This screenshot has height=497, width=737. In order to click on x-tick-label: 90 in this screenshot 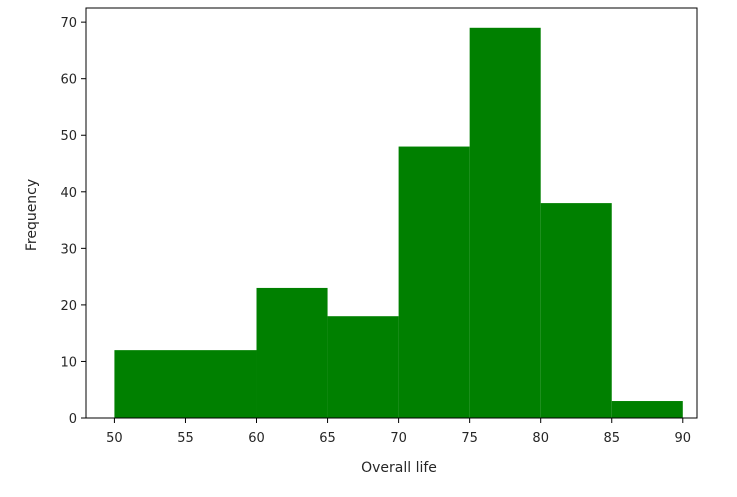, I will do `click(683, 438)`.